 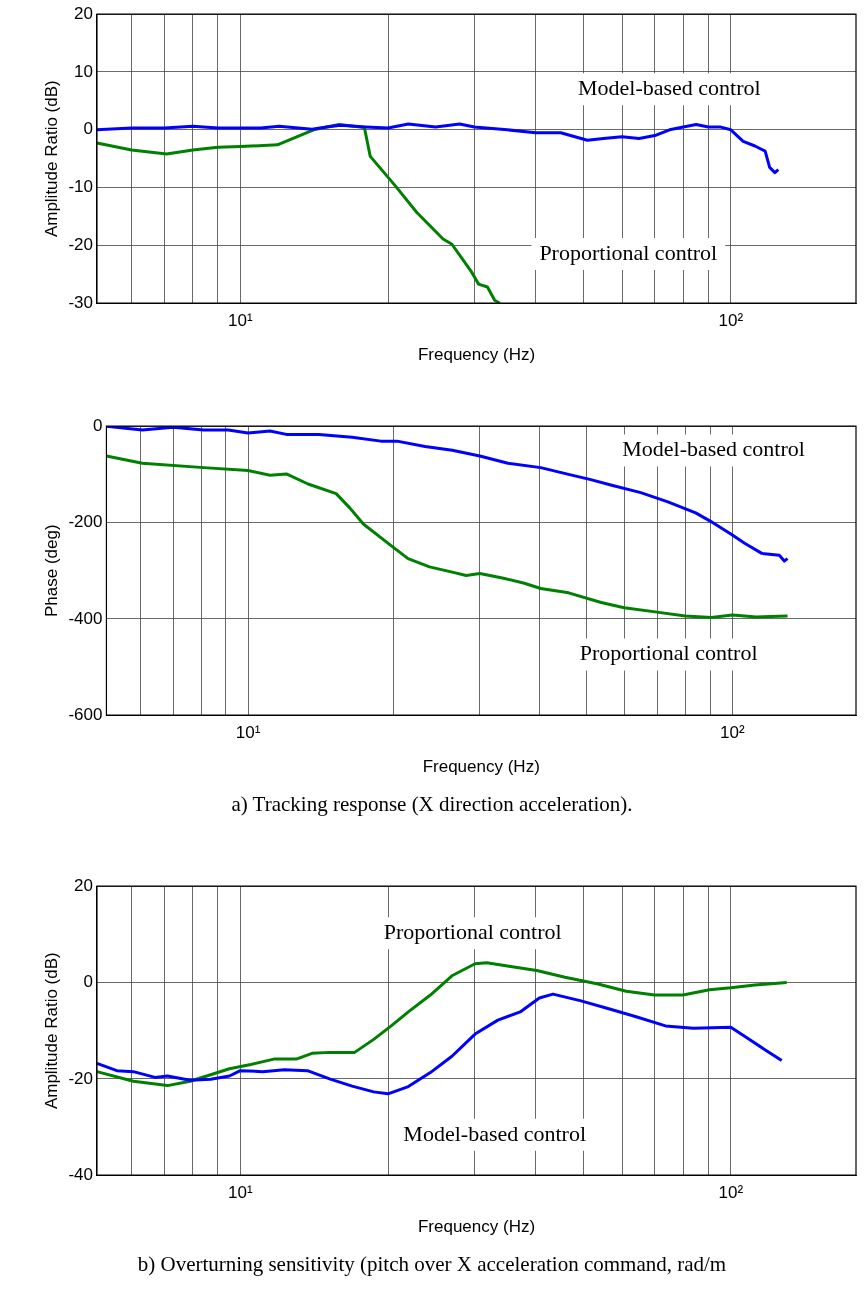 I want to click on text: a) Tracking response (X direction acceleration)., so click(x=432, y=804).